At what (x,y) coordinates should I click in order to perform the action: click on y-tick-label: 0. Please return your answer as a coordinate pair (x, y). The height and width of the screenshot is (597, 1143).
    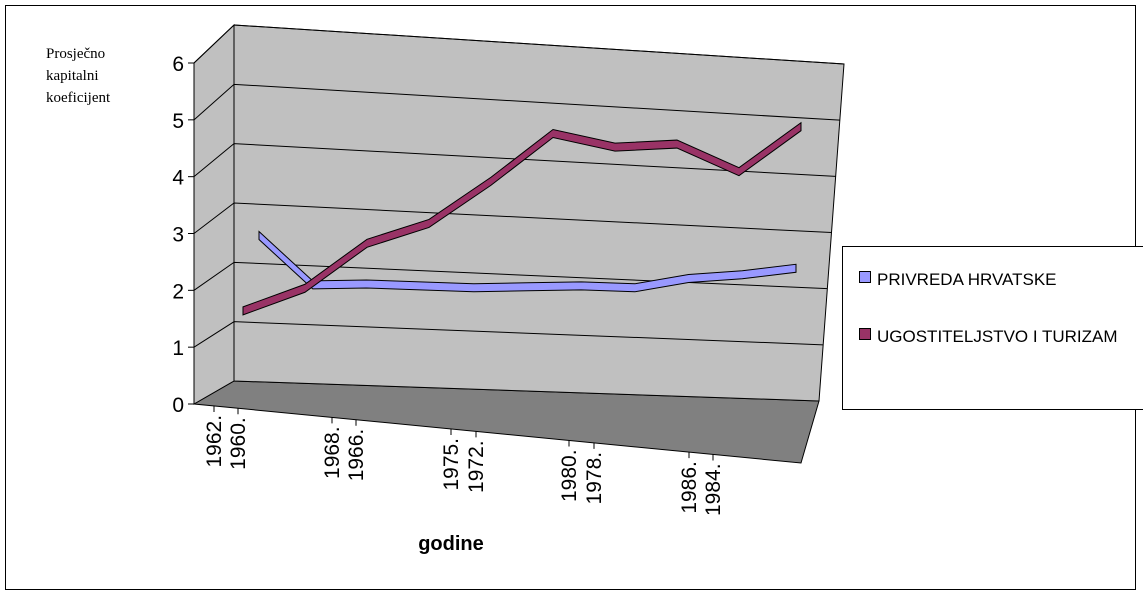
    Looking at the image, I should click on (178, 405).